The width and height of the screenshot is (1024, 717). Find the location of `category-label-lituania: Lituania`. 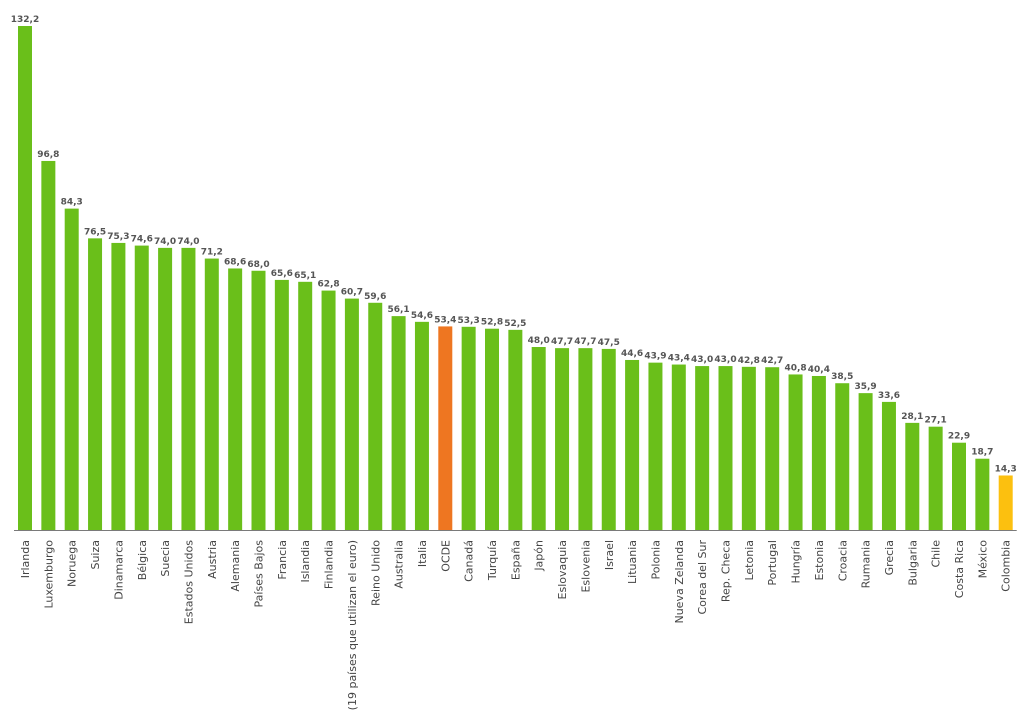

category-label-lituania: Lituania is located at coordinates (632, 562).